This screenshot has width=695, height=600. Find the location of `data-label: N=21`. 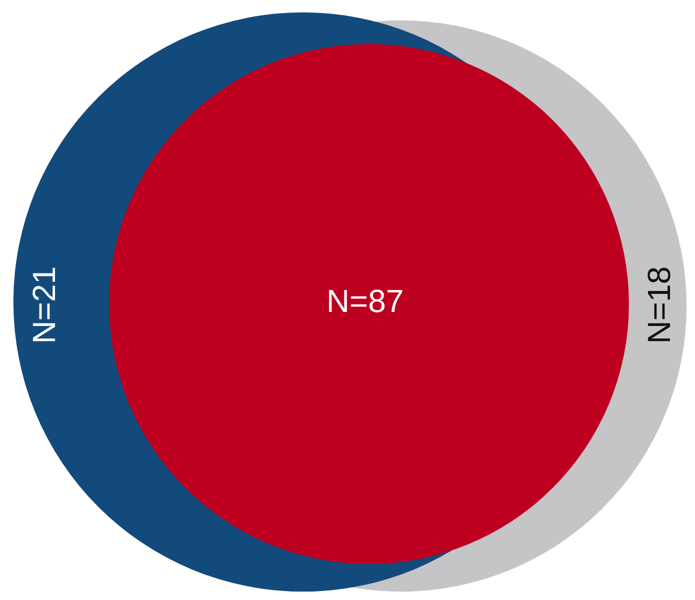

data-label: N=21 is located at coordinates (44, 305).